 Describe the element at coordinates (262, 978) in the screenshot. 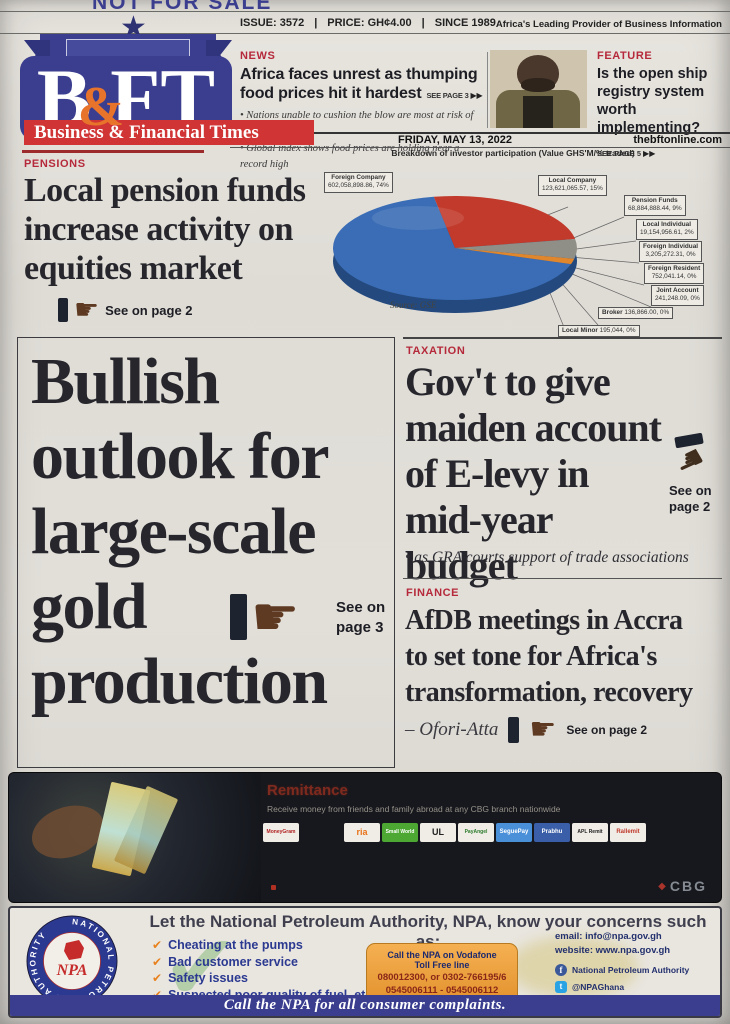

I see `concern-item: ✔ Safety issues` at that location.